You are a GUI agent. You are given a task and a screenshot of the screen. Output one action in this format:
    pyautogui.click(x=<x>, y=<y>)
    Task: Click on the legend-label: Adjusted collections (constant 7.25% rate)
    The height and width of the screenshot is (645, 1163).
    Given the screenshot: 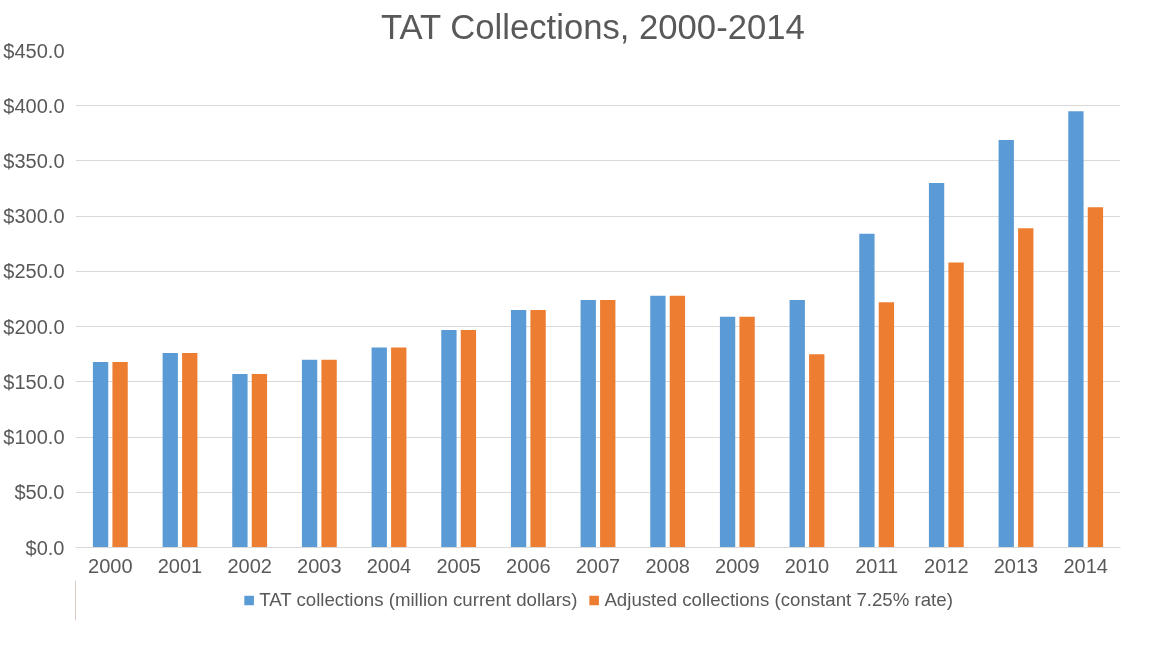 What is the action you would take?
    pyautogui.click(x=778, y=600)
    